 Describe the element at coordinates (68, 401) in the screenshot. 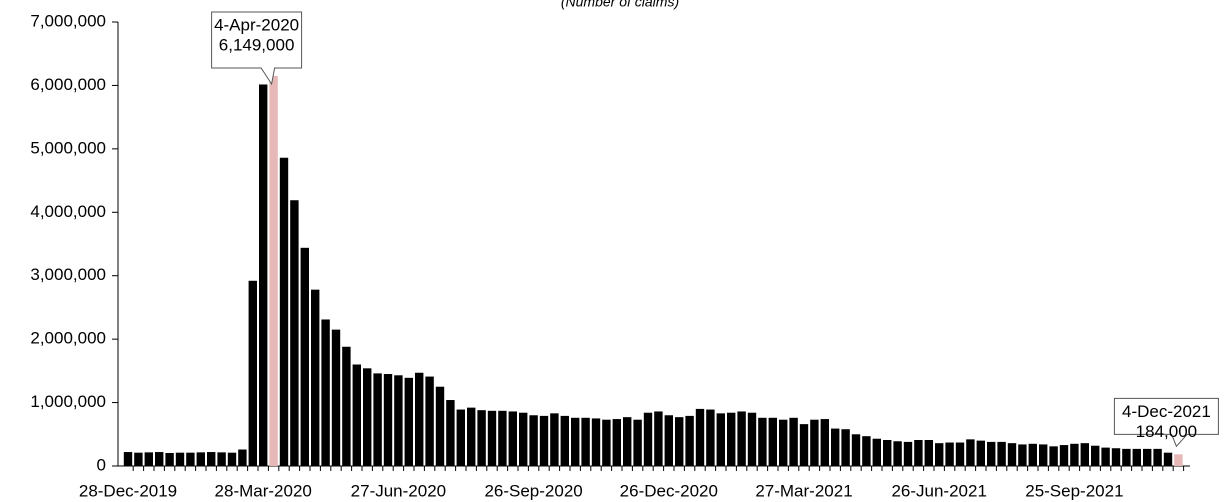

I see `y-tick-label: 1,000,000` at that location.